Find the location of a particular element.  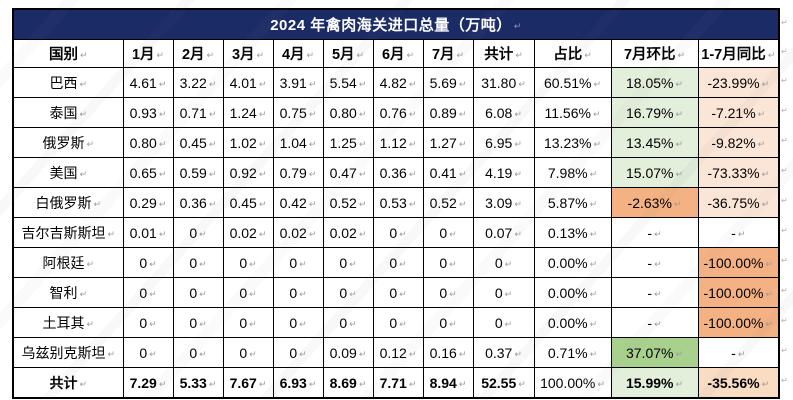

cell-value: 共计 is located at coordinates (499, 55).